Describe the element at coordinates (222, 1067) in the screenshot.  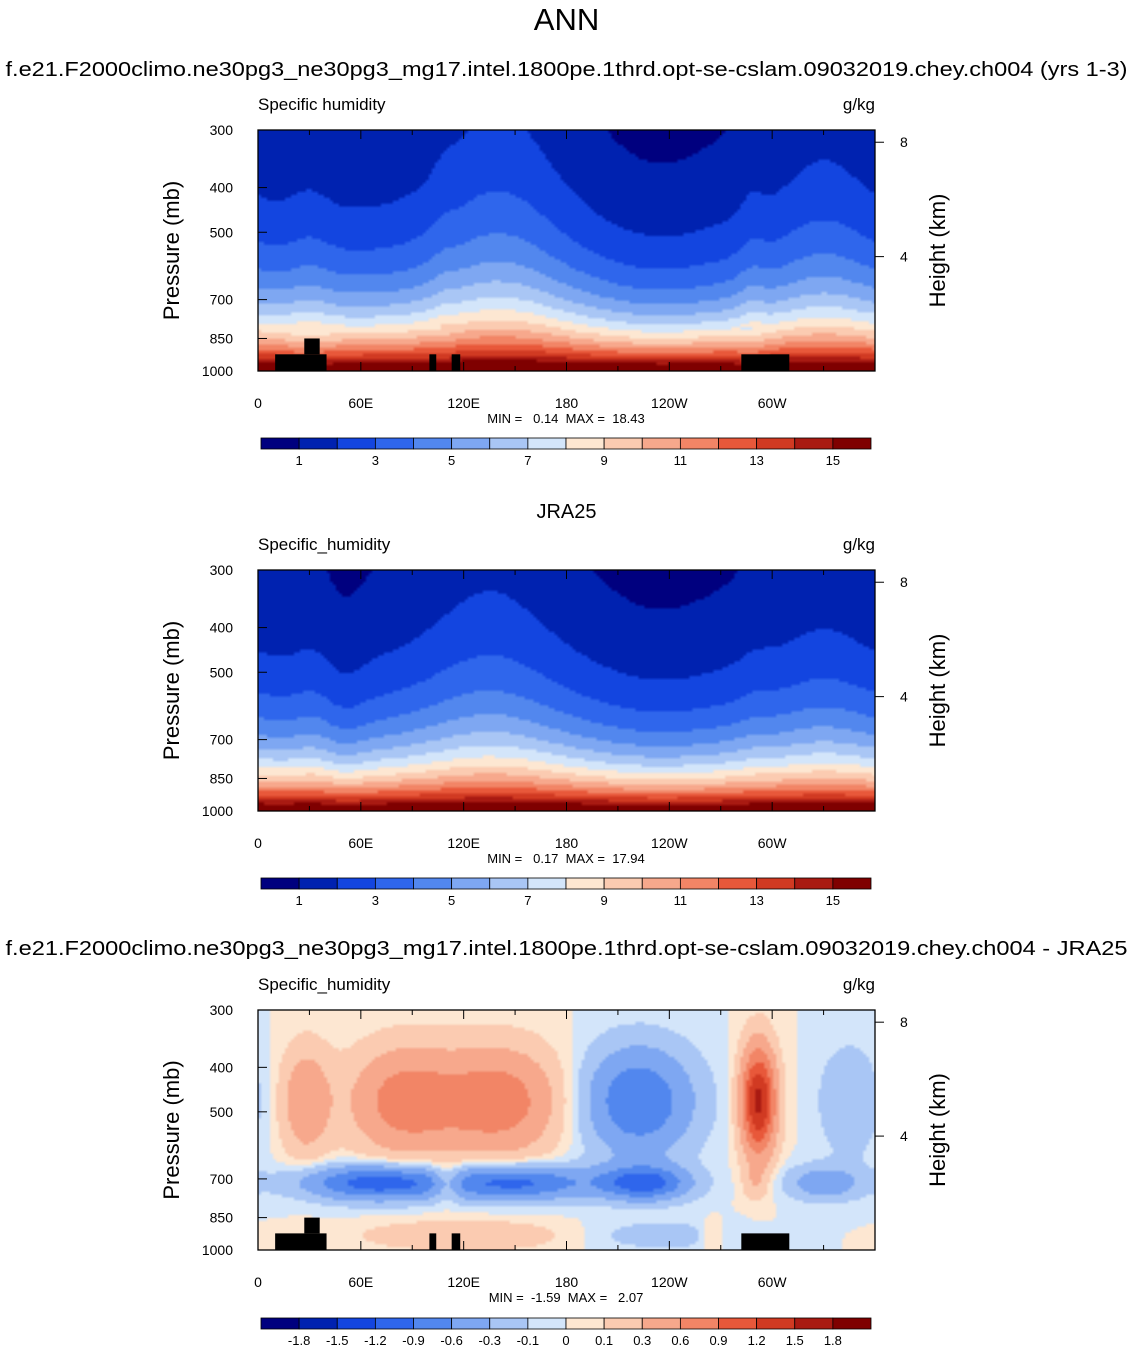
I see `y-tick-label: 400` at that location.